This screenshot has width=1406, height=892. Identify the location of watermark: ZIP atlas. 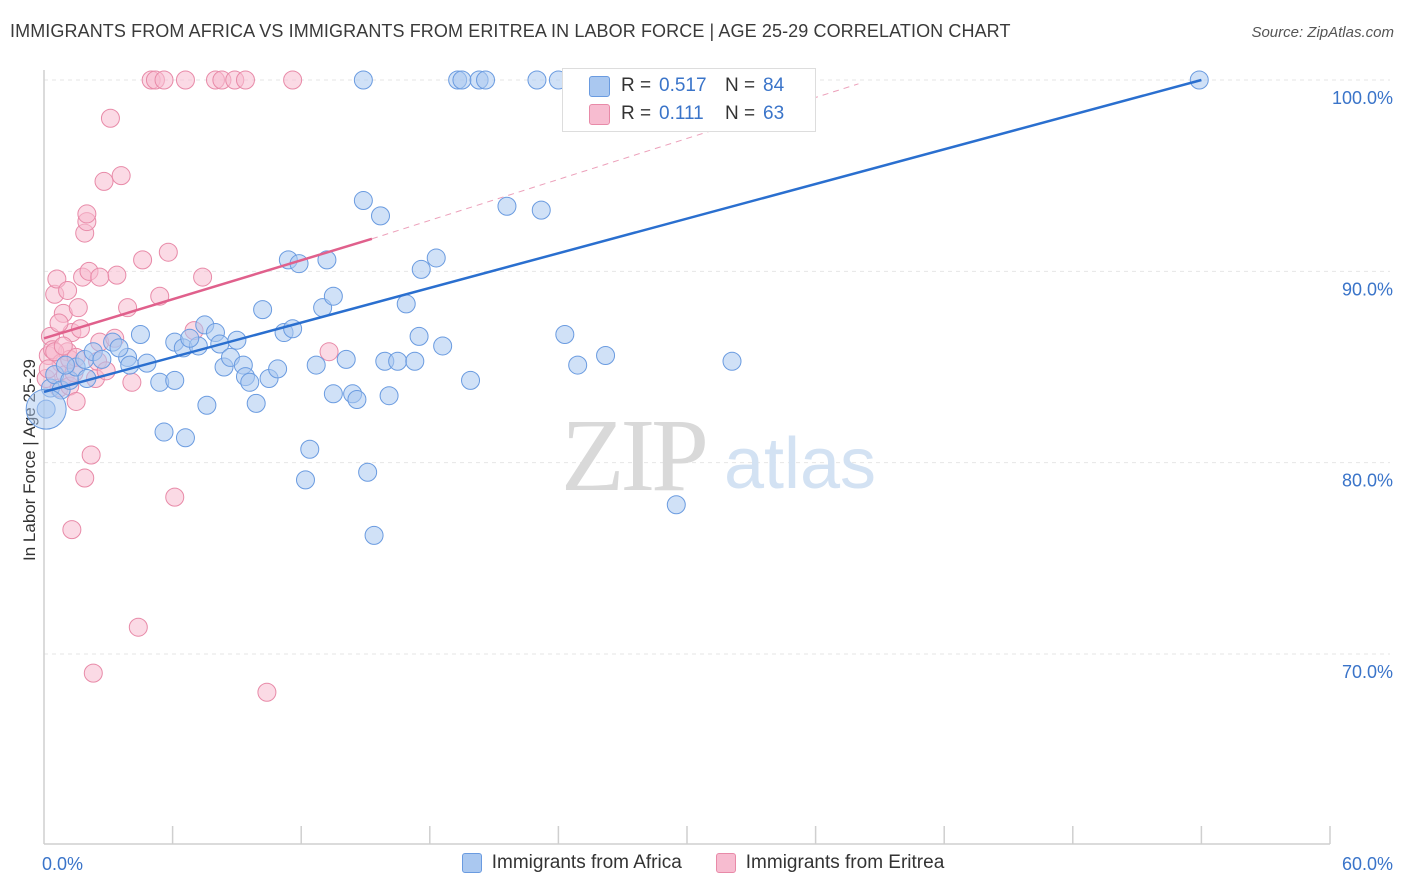
(718, 455).